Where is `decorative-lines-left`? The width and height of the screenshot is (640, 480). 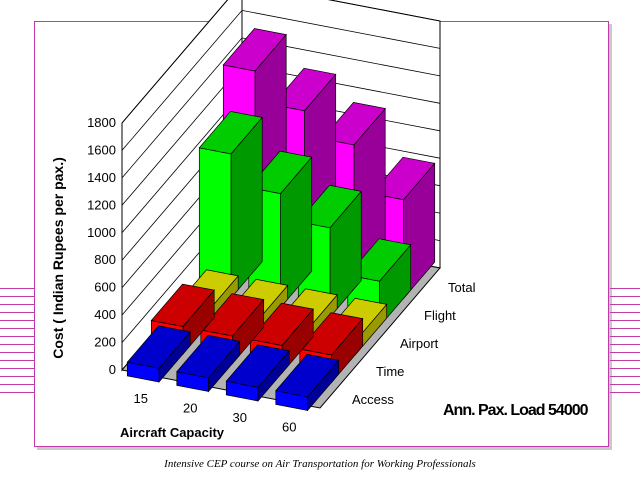 decorative-lines-left is located at coordinates (17, 341).